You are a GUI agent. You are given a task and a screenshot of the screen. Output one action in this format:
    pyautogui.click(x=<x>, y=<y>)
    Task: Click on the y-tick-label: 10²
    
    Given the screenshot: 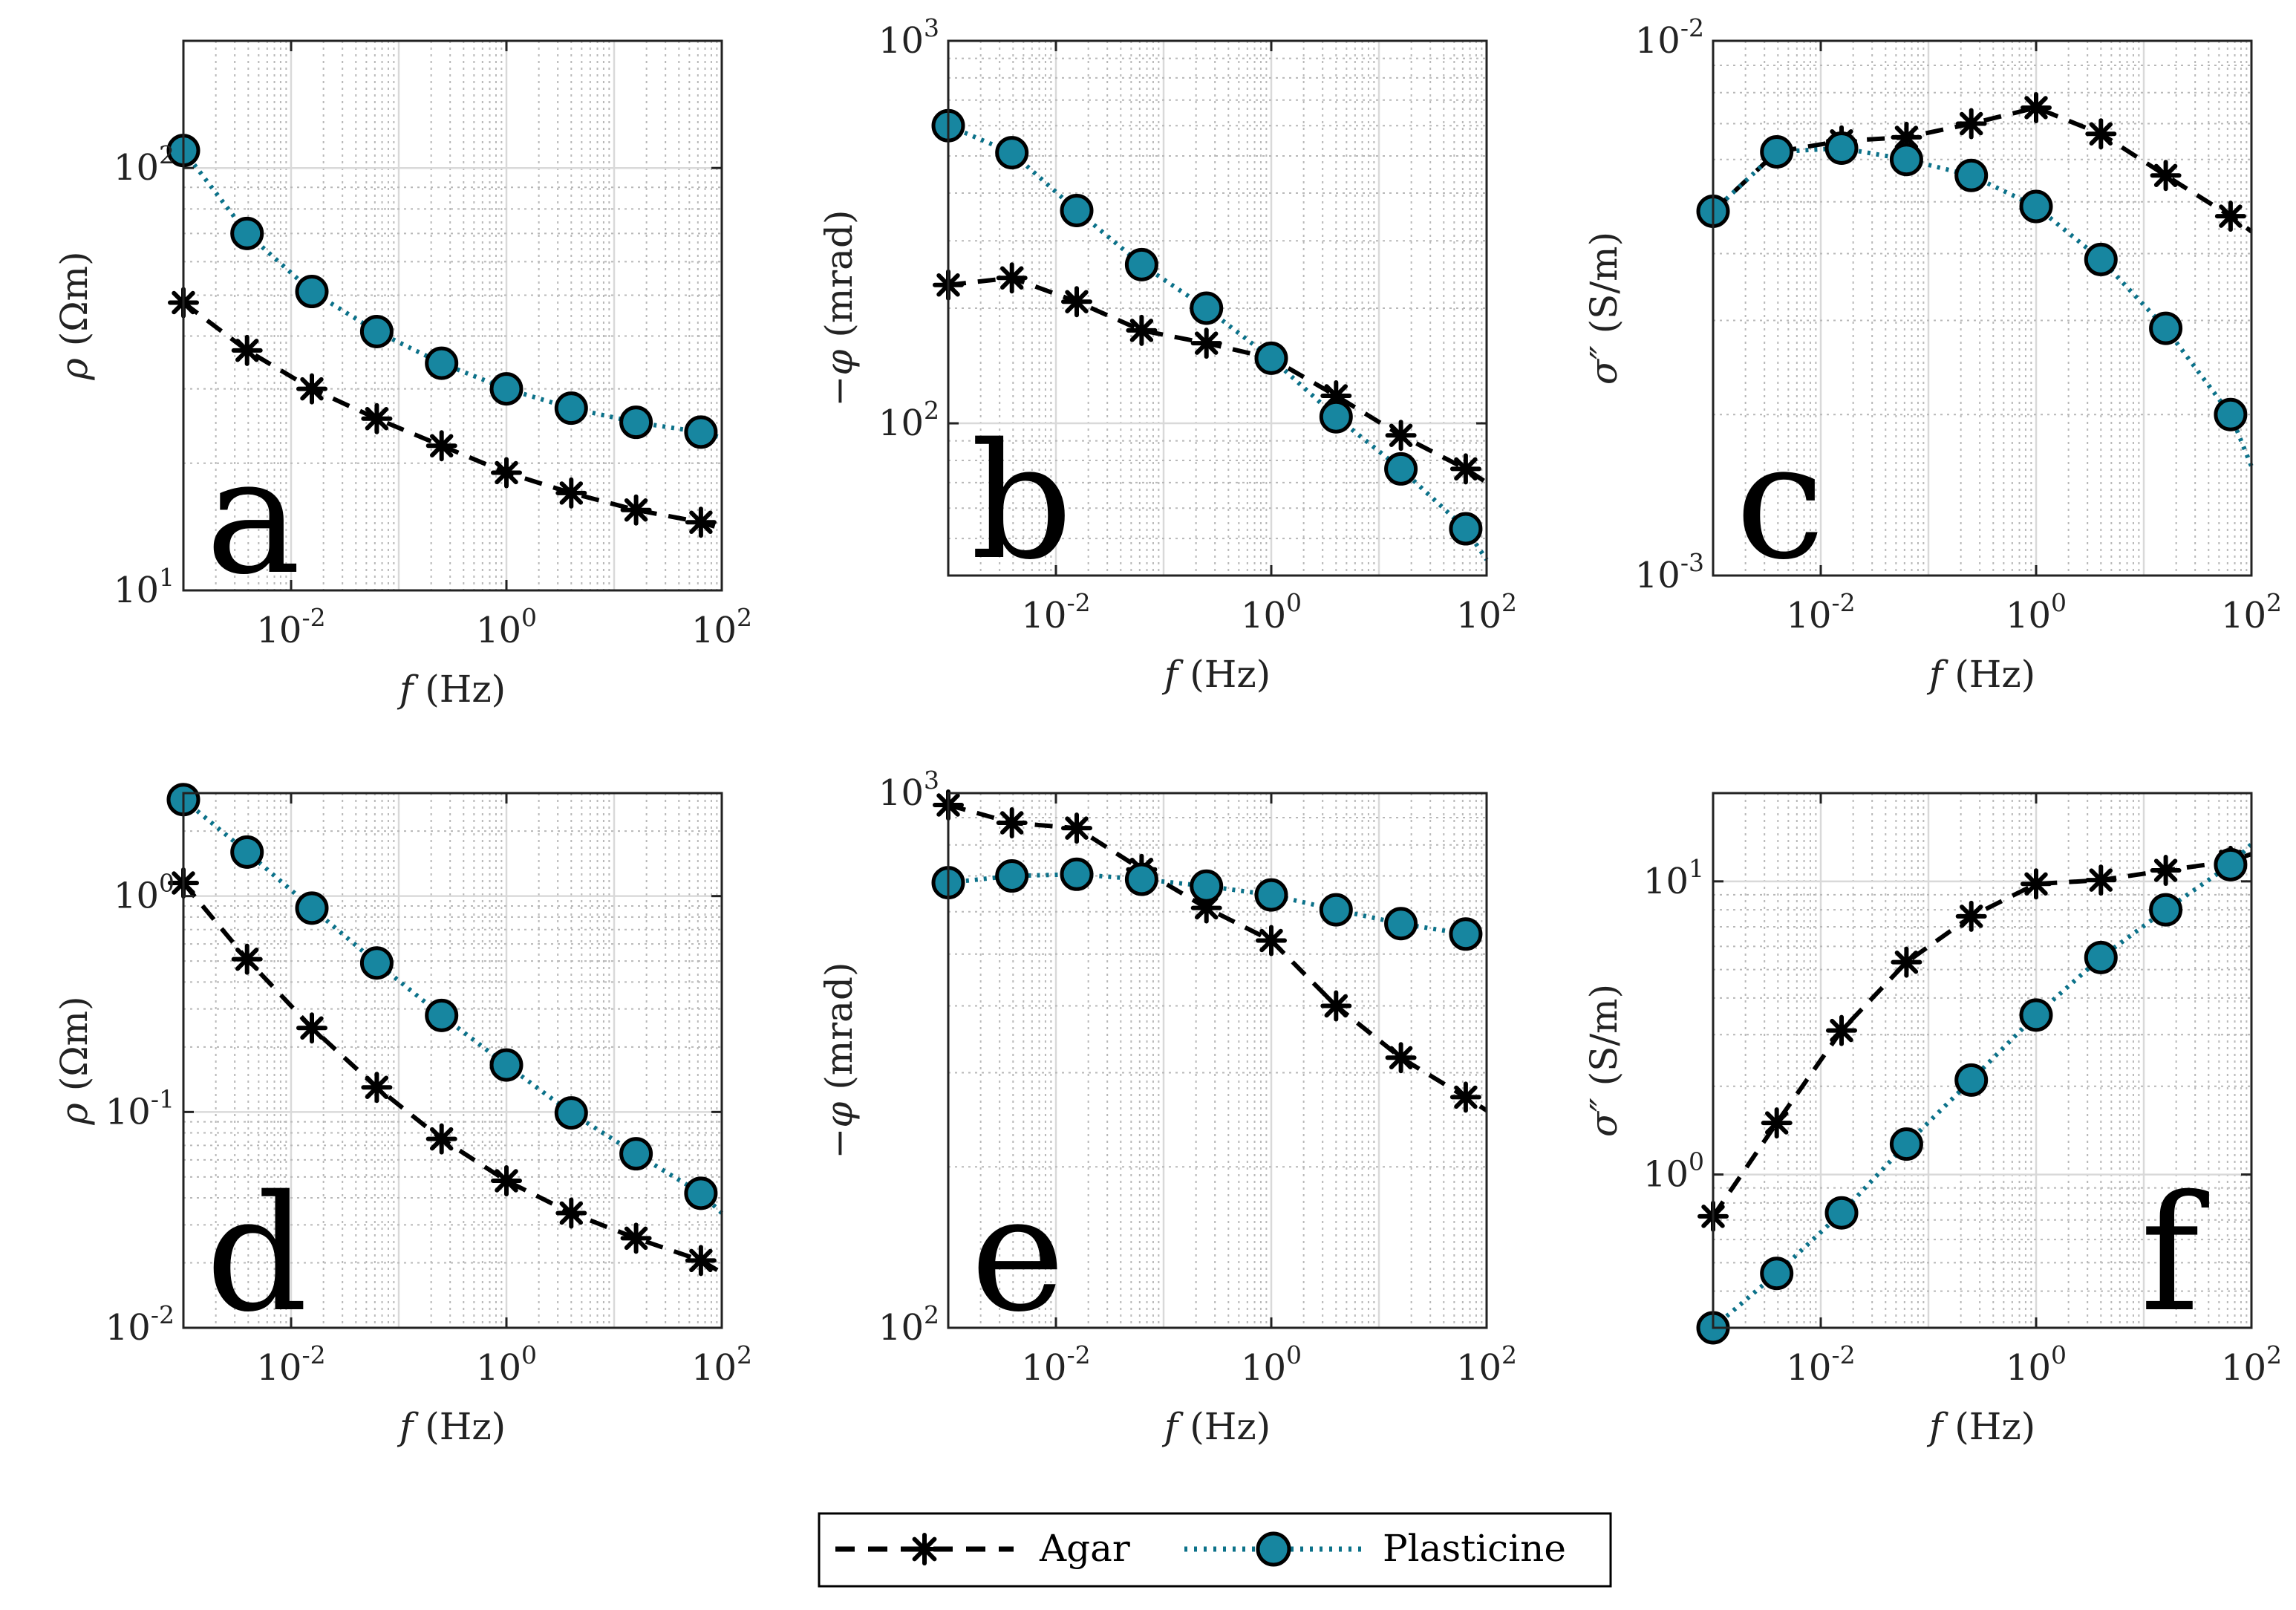 What is the action you would take?
    pyautogui.click(x=908, y=1324)
    